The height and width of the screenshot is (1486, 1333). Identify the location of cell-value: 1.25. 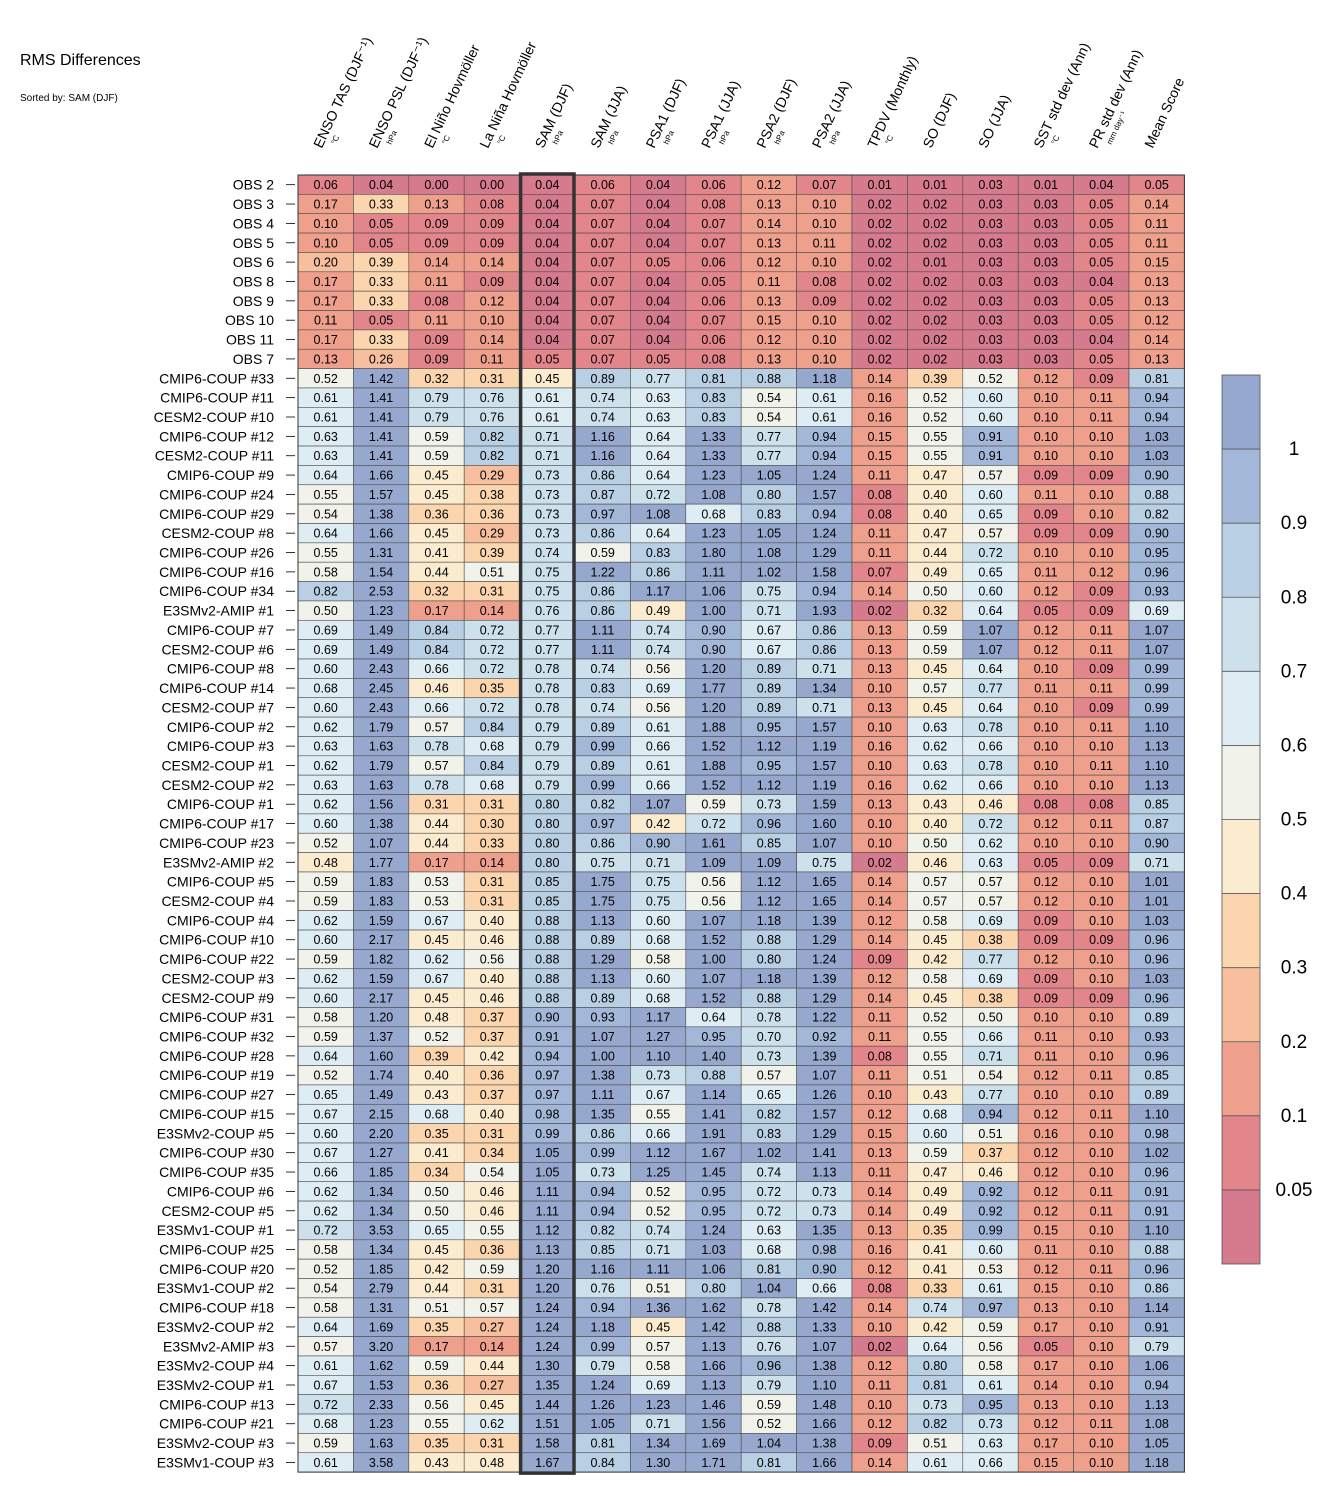
(658, 1173).